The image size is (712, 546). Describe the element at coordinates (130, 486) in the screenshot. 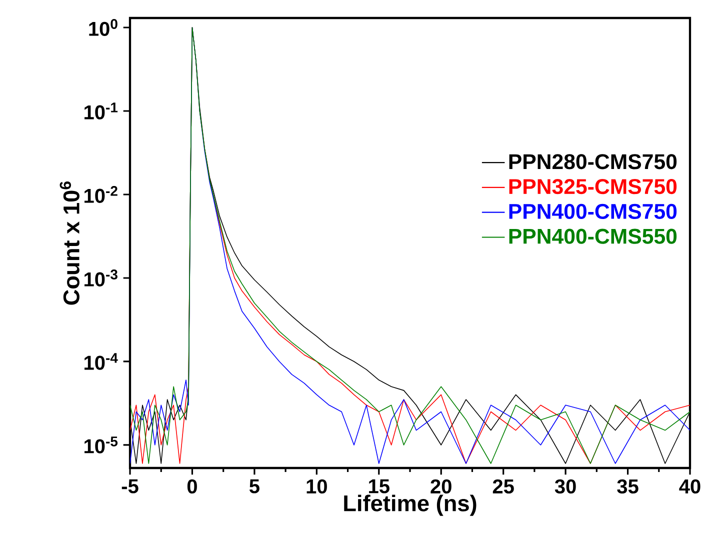

I see `x-tick-label: -5` at that location.